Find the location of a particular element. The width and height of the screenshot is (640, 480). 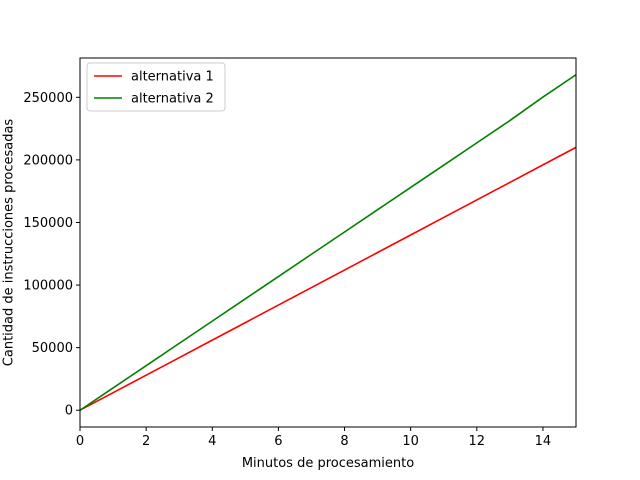

y-tick-label: 50000 is located at coordinates (52, 348).